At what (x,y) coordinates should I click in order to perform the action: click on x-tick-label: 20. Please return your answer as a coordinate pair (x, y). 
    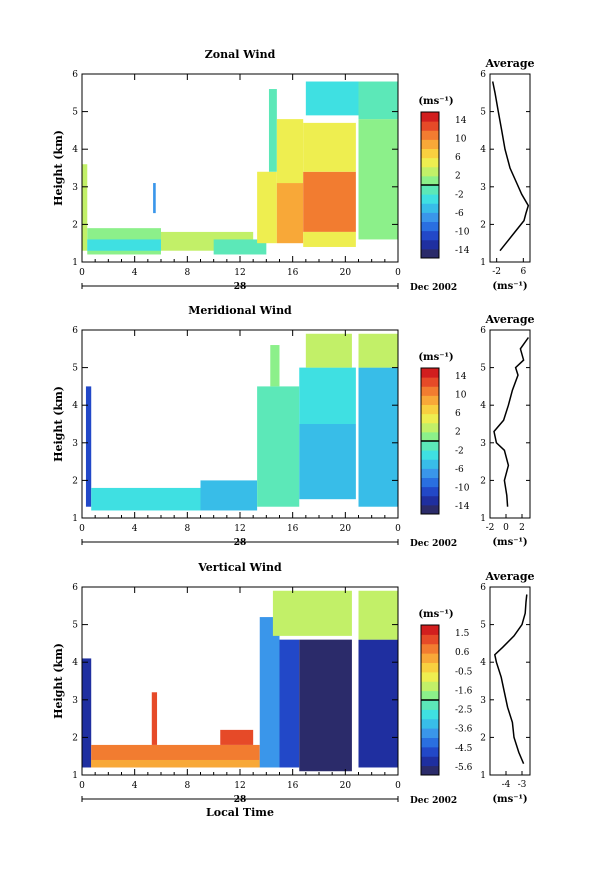
    Looking at the image, I should click on (346, 786).